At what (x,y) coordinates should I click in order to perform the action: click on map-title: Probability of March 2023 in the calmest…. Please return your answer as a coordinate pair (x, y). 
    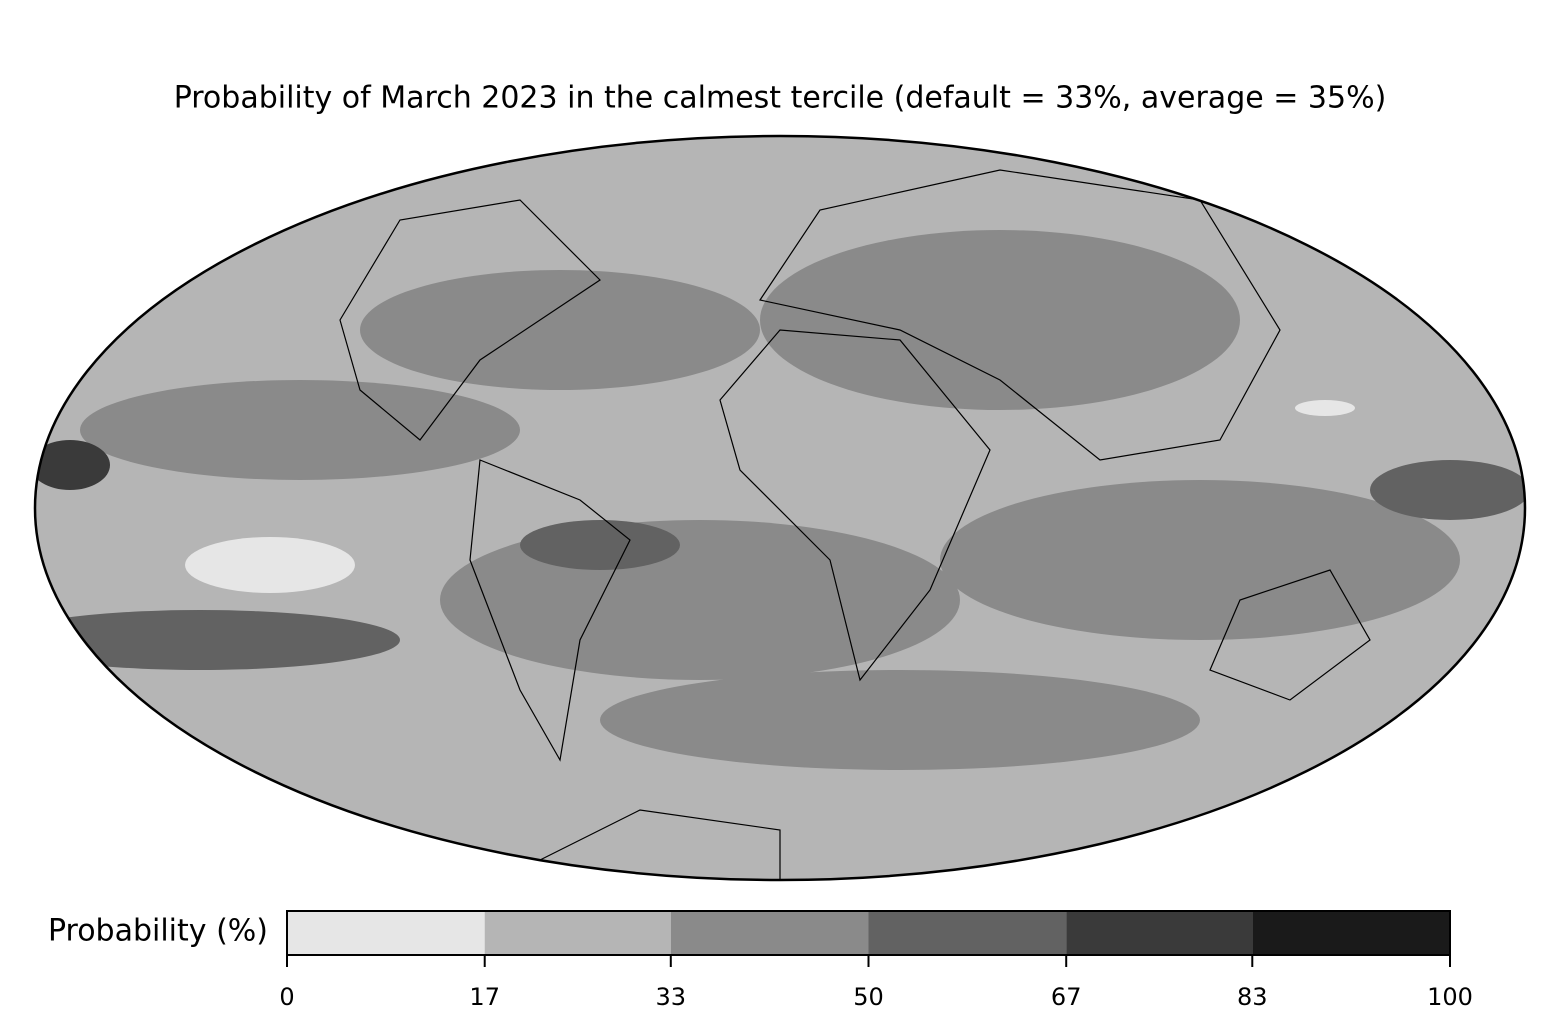
    Looking at the image, I should click on (780, 98).